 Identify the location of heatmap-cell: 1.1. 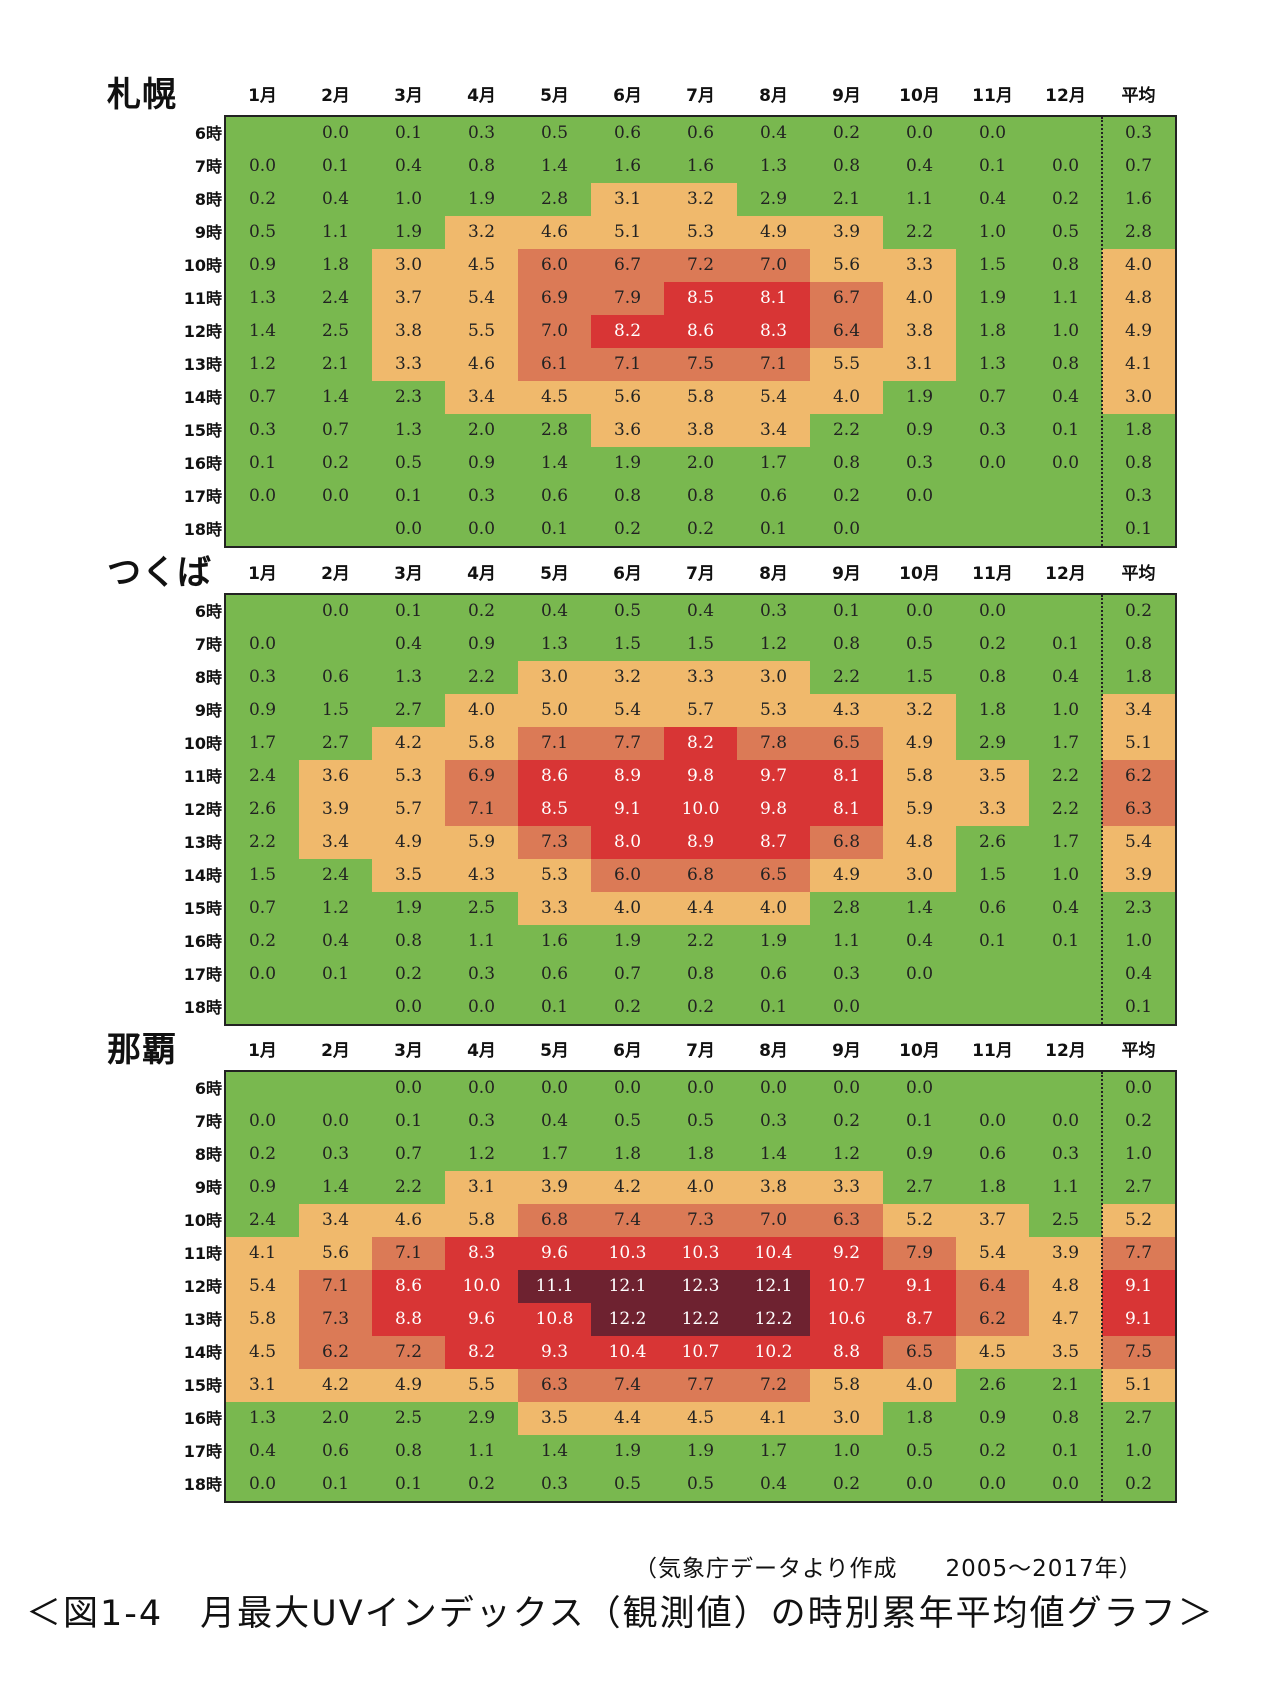
(335, 232).